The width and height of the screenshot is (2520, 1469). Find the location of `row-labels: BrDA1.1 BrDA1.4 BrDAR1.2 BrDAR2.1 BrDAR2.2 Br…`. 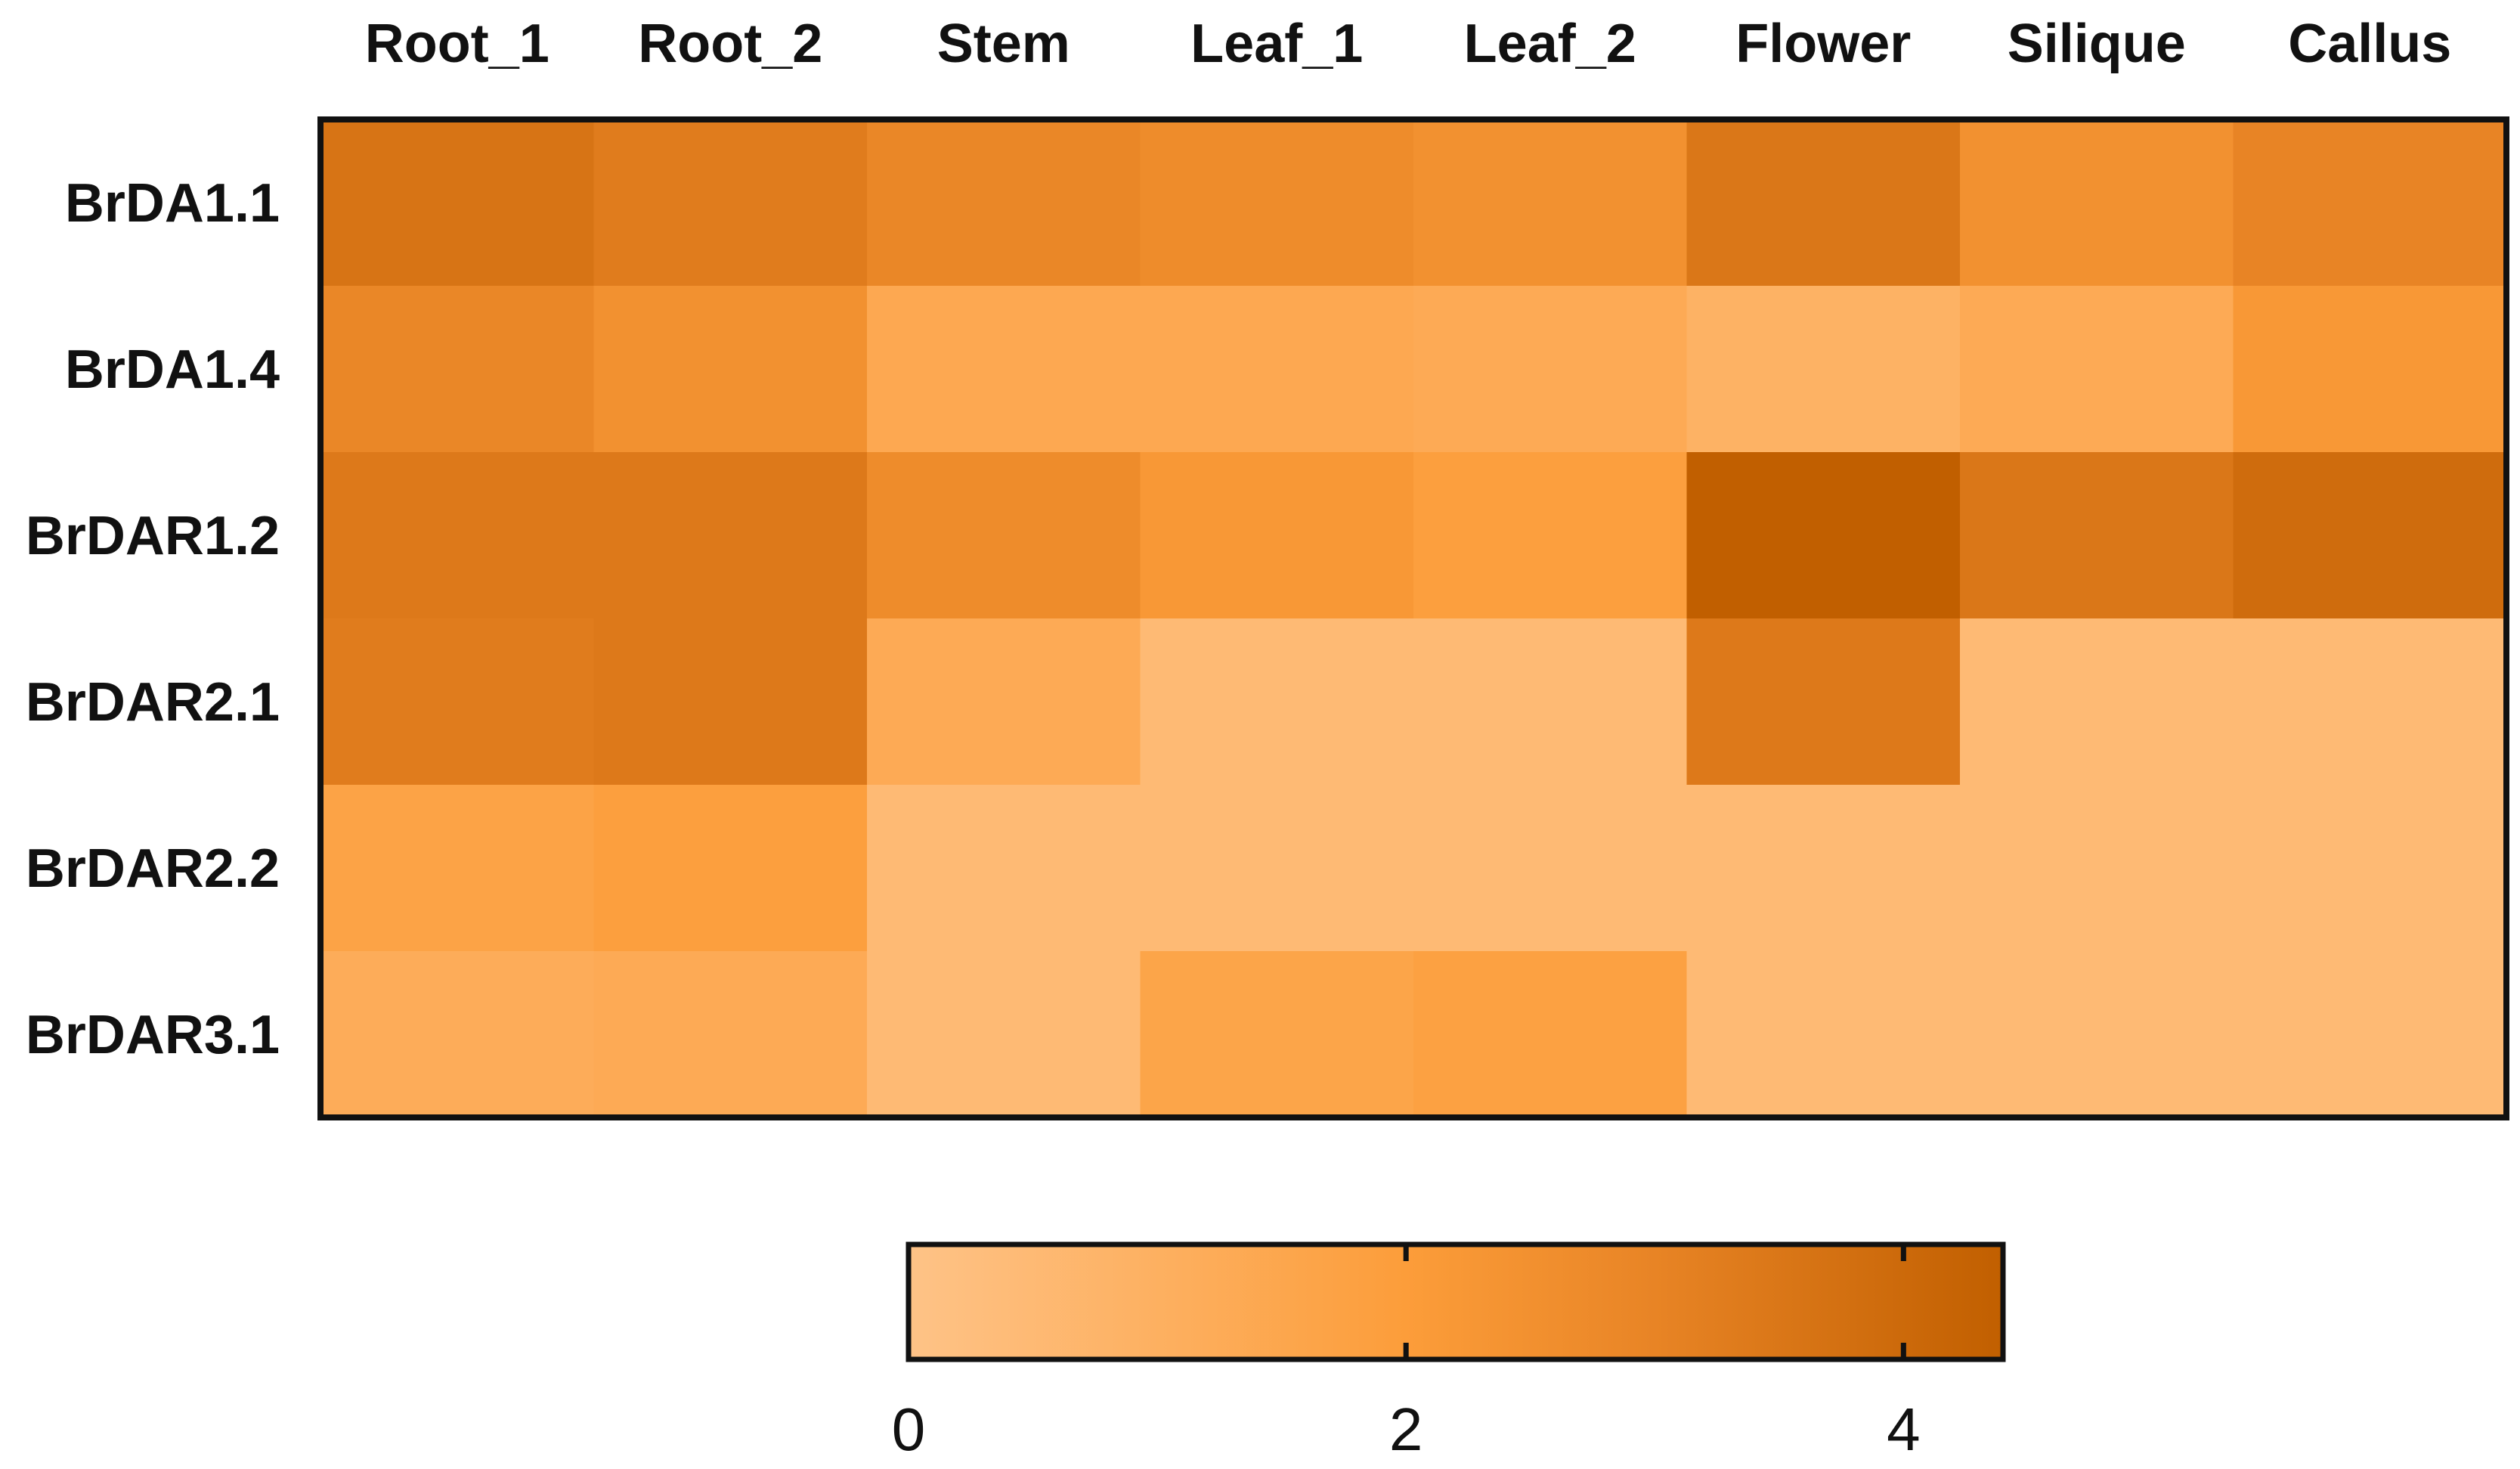

row-labels: BrDA1.1 BrDA1.4 BrDAR1.2 BrDAR2.1 BrDAR2.2 Br… is located at coordinates (153, 619).